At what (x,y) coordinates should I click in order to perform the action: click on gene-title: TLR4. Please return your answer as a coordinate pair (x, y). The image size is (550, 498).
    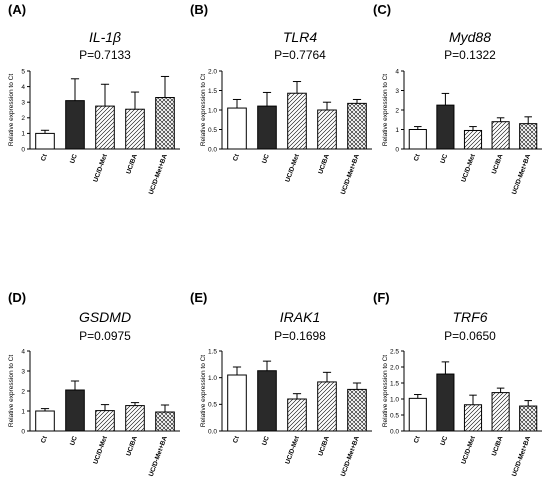
    Looking at the image, I should click on (300, 37).